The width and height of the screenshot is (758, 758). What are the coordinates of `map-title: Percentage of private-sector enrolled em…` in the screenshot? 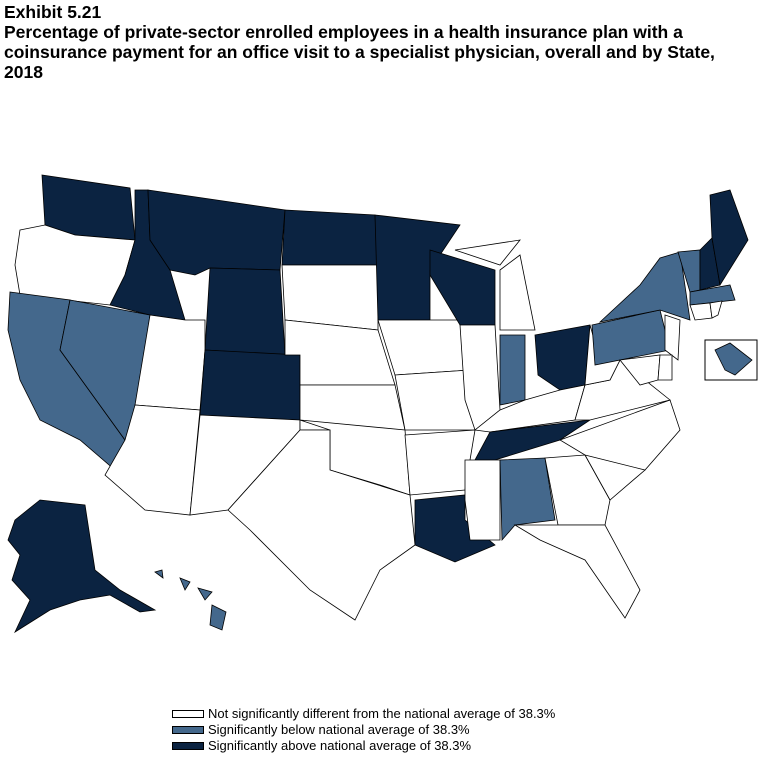 It's located at (359, 52).